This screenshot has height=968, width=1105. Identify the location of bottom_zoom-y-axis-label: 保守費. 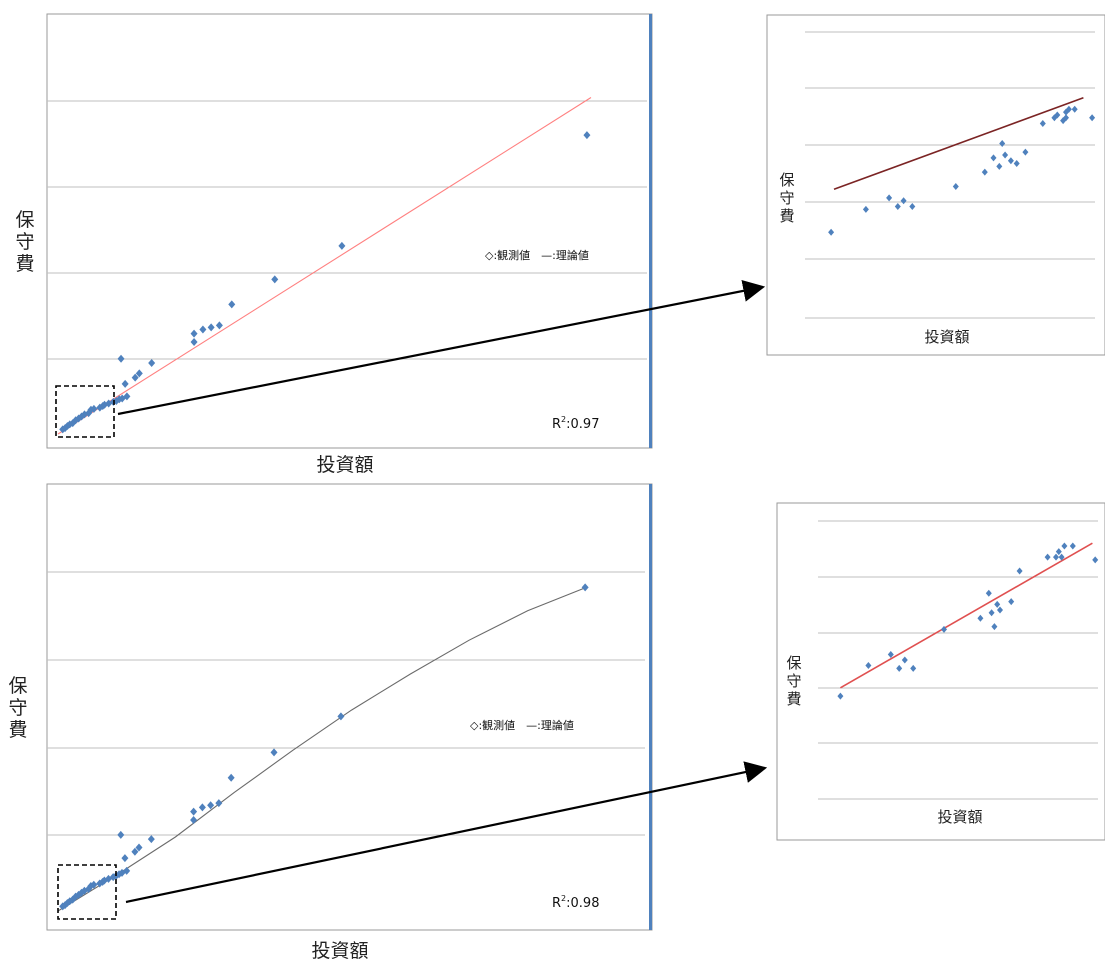
(793, 681).